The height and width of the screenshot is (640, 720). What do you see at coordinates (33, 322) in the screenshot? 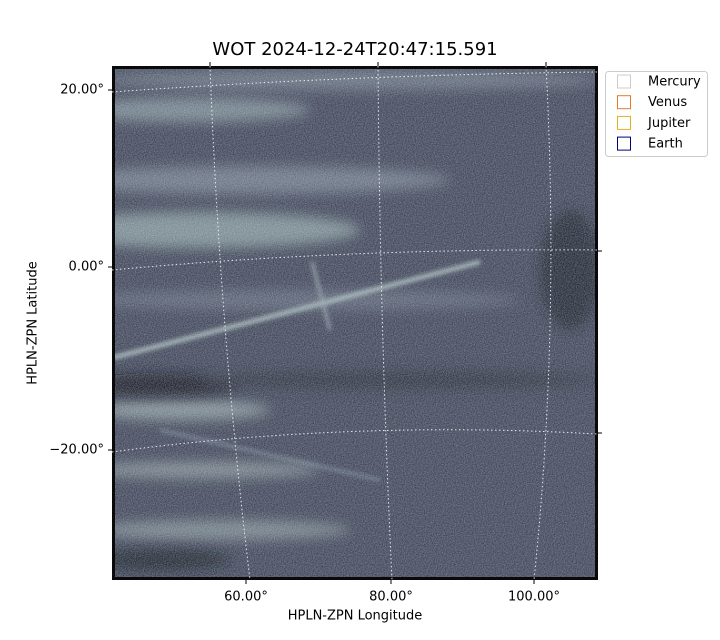
I see `y-axis-label: HPLN-ZPN Latitude` at bounding box center [33, 322].